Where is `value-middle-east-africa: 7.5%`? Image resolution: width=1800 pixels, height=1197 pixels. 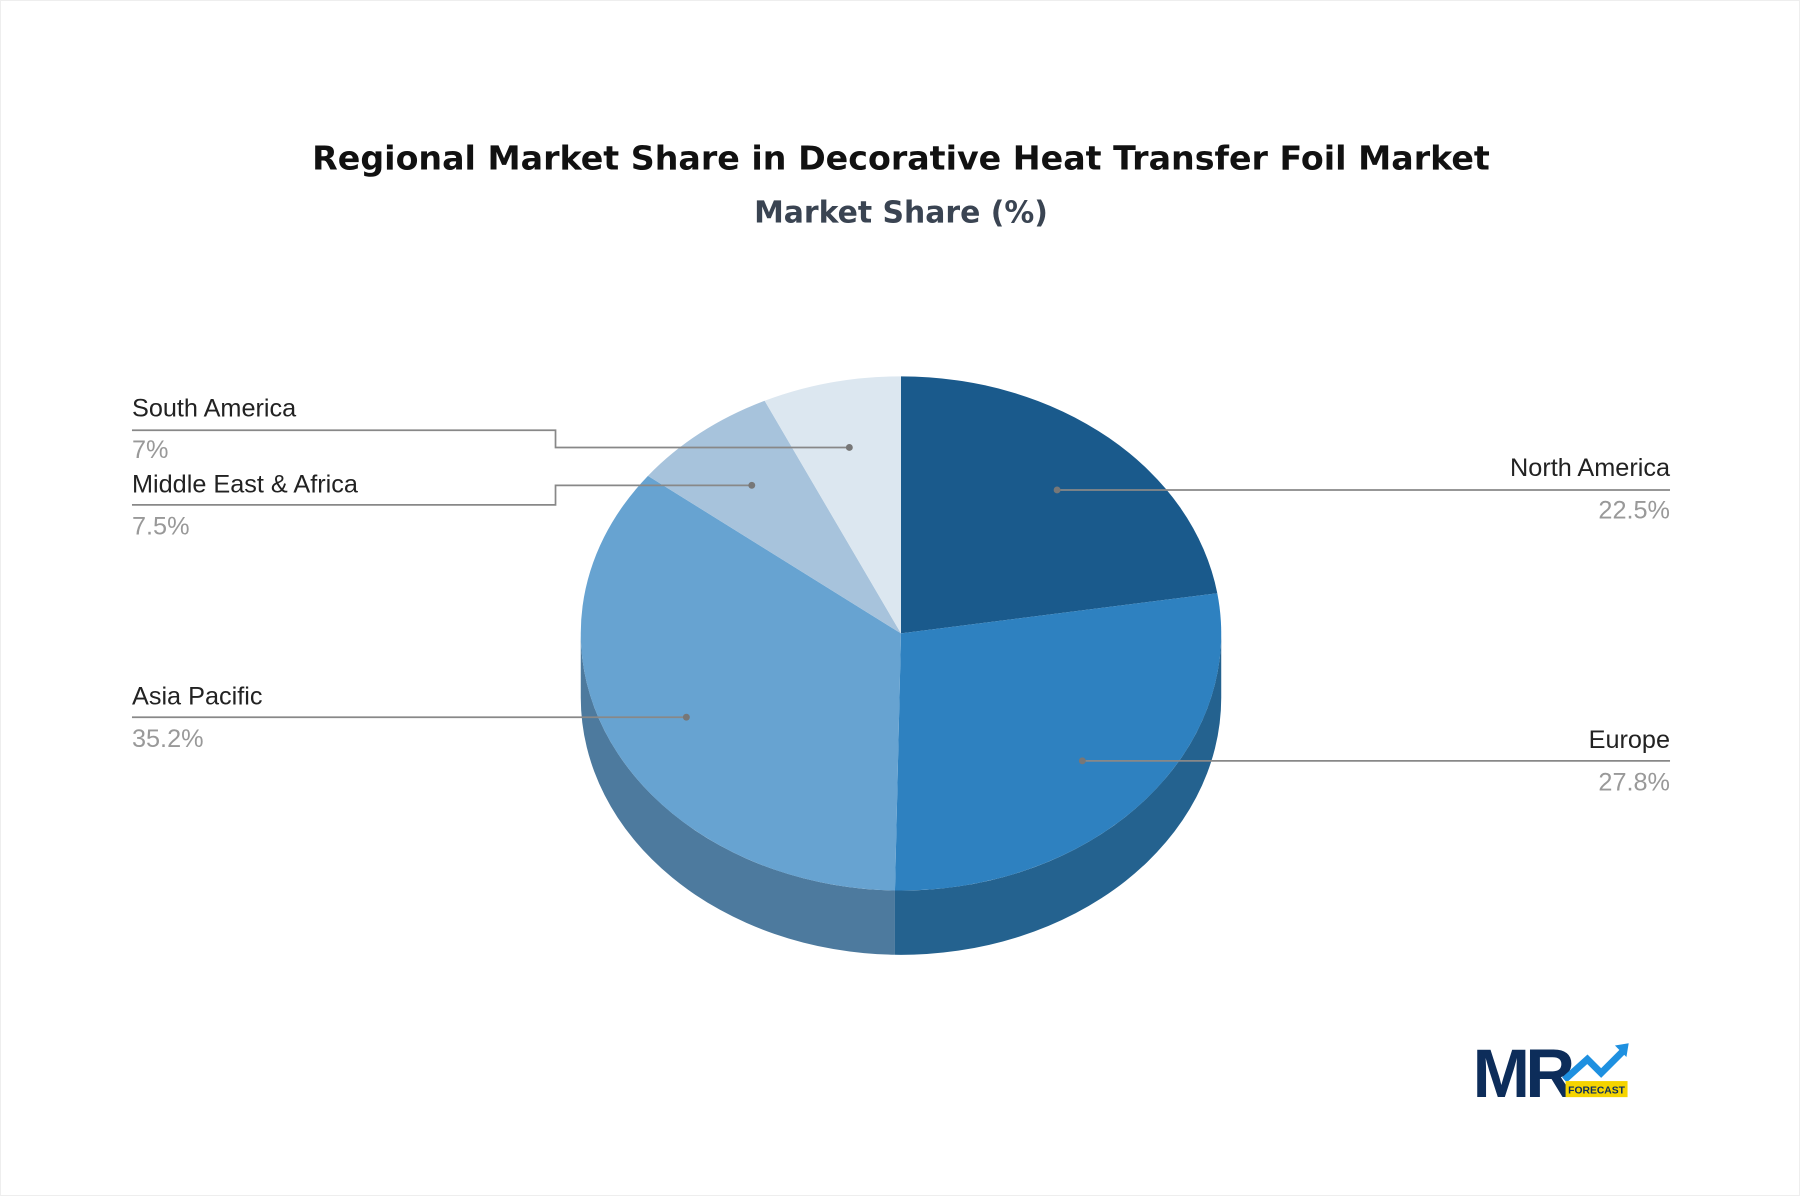 value-middle-east-africa: 7.5% is located at coordinates (161, 527).